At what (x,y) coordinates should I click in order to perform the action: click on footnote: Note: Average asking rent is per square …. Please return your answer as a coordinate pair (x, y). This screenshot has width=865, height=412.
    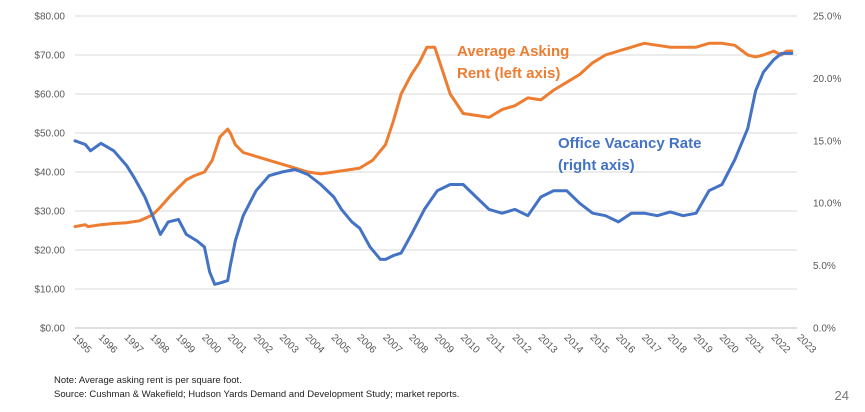
    Looking at the image, I should click on (148, 380).